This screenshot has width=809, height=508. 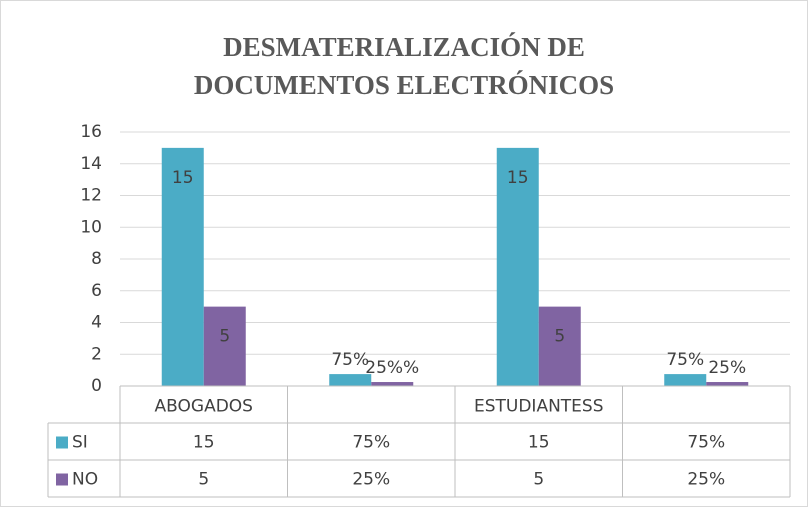 I want to click on y-tick-label: 2, so click(x=96, y=354).